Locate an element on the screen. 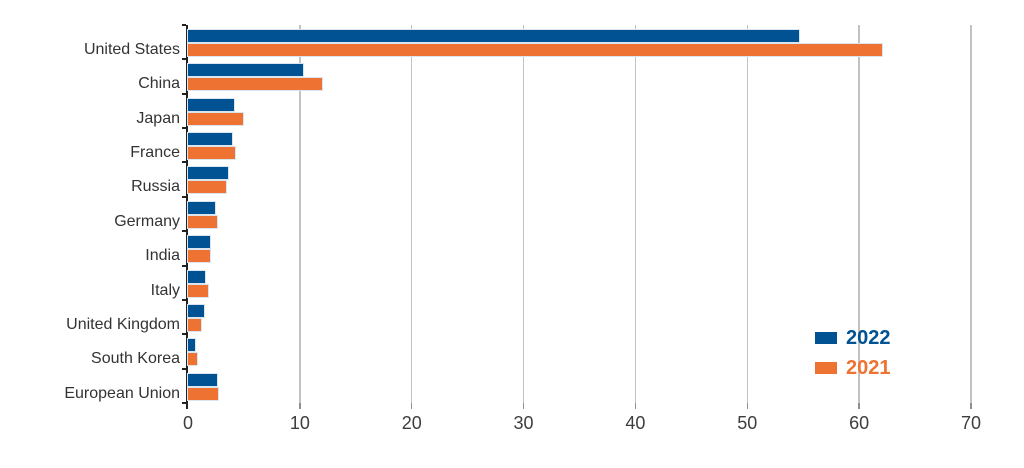 Image resolution: width=1024 pixels, height=468 pixels. bar-2021-italy is located at coordinates (198, 290).